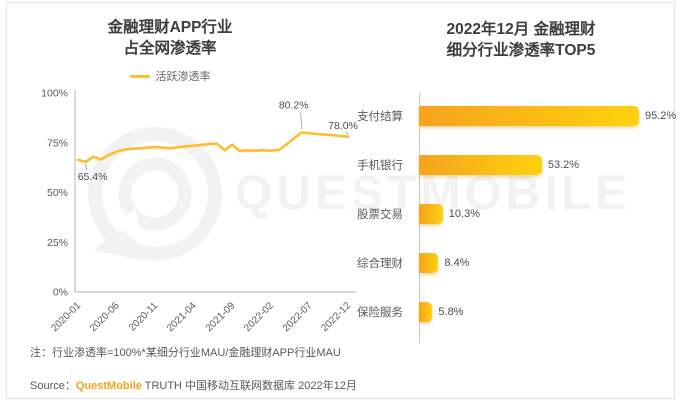 The height and width of the screenshot is (407, 681). What do you see at coordinates (183, 77) in the screenshot?
I see `legend-label: 活跃渗透率` at bounding box center [183, 77].